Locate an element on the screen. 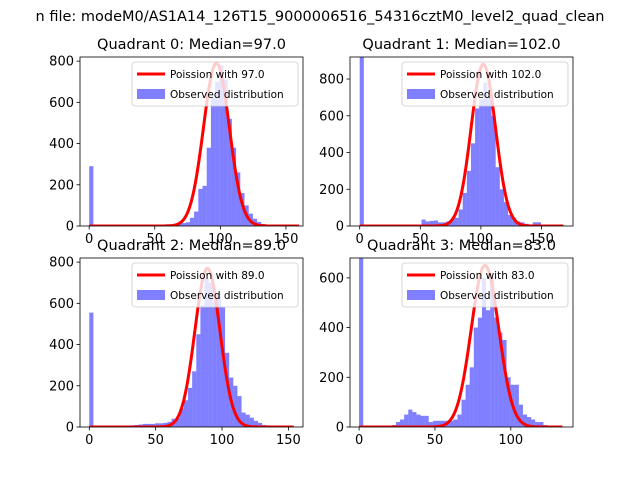  chart-title: Quadrant 2: Median=89.0 is located at coordinates (191, 246).